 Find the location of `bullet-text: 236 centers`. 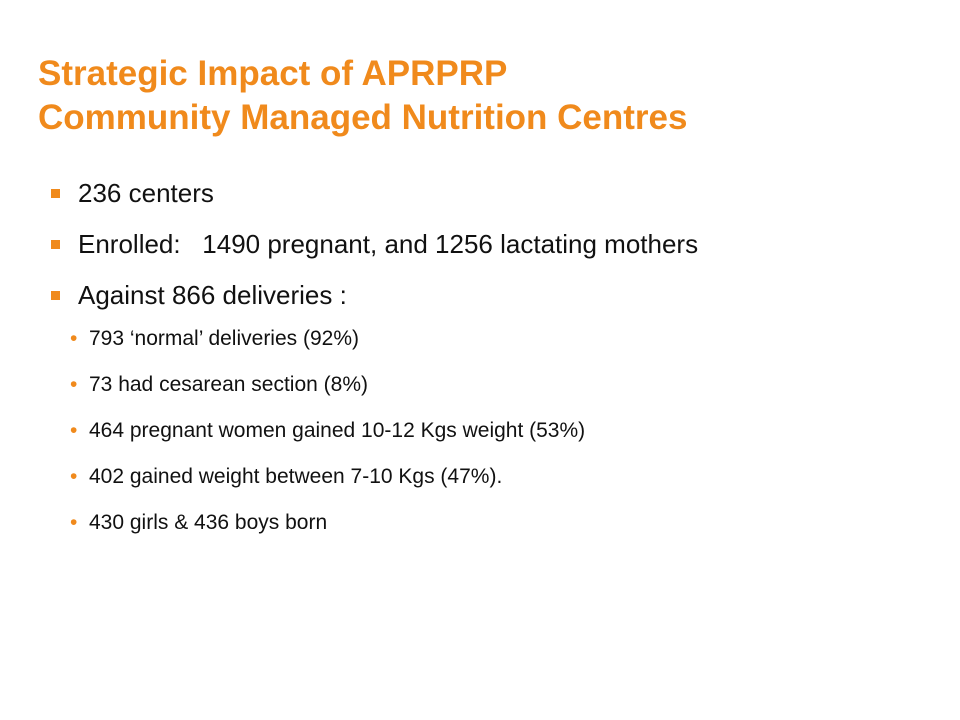

bullet-text: 236 centers is located at coordinates (146, 193).